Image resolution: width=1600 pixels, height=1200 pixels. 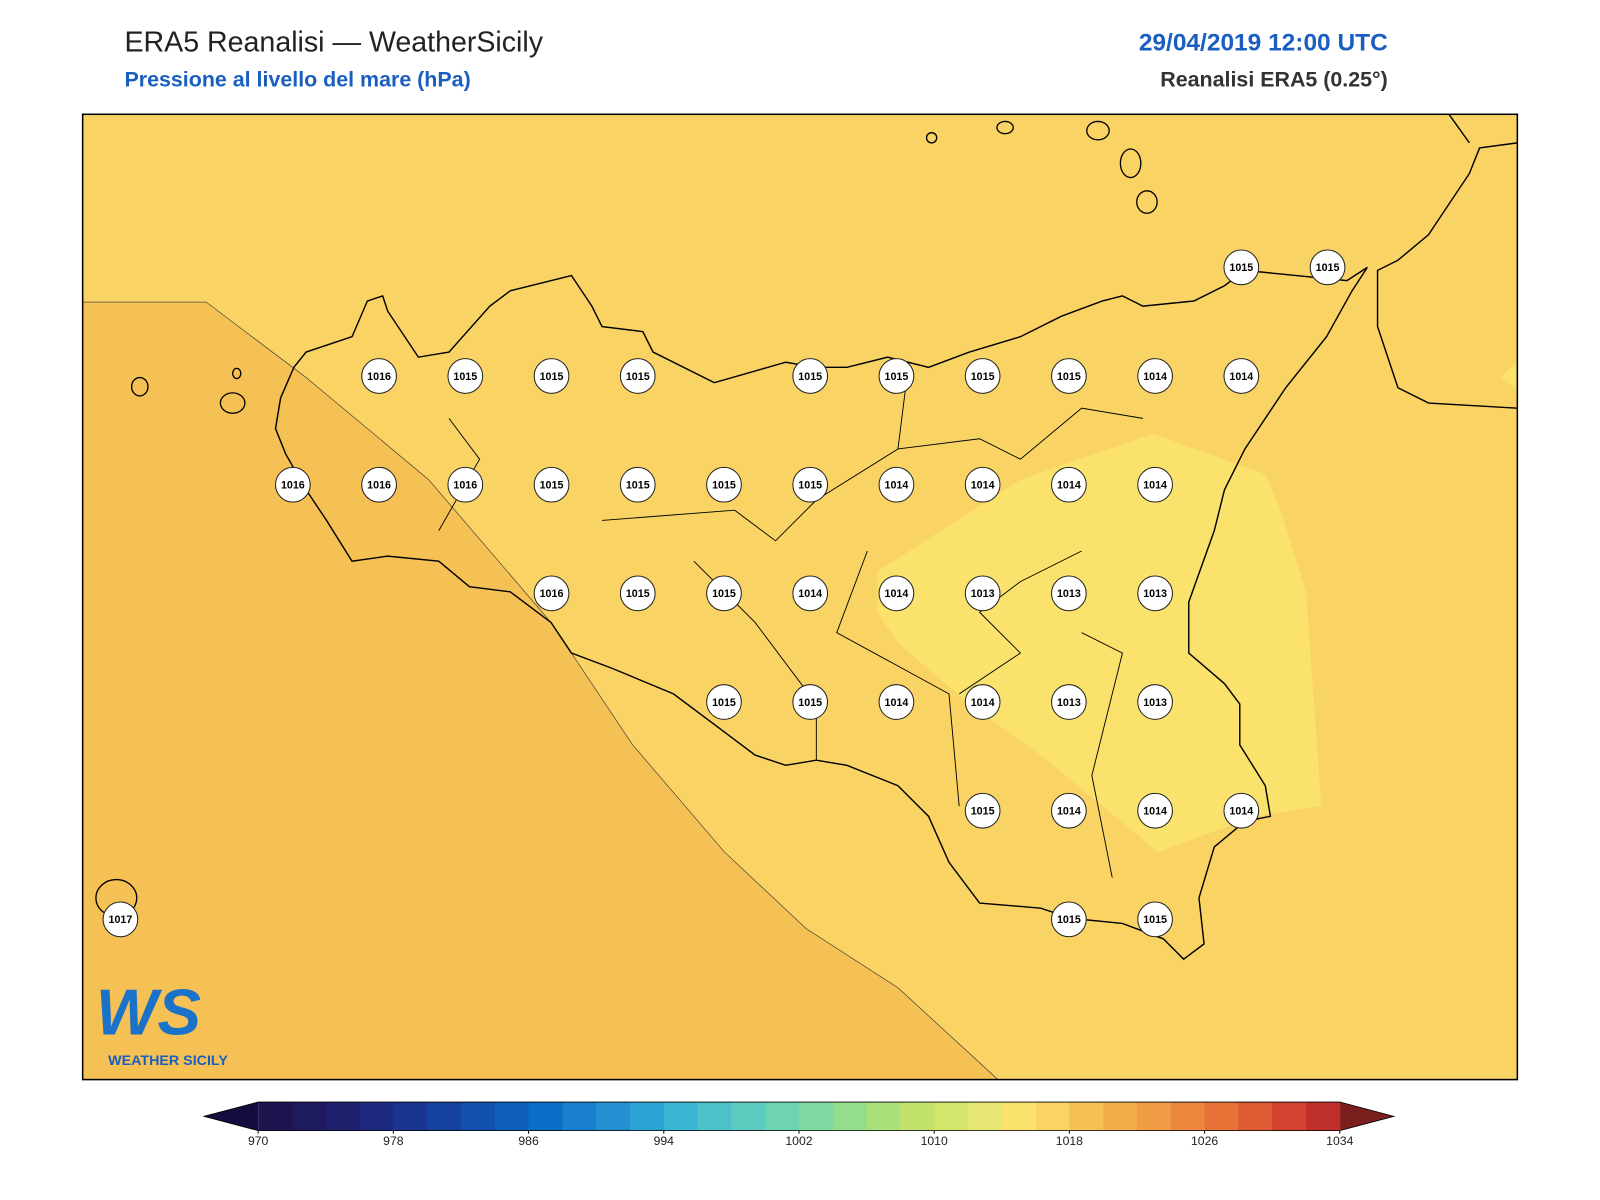 What do you see at coordinates (934, 1141) in the screenshot?
I see `colorbar-tick-label: 1010` at bounding box center [934, 1141].